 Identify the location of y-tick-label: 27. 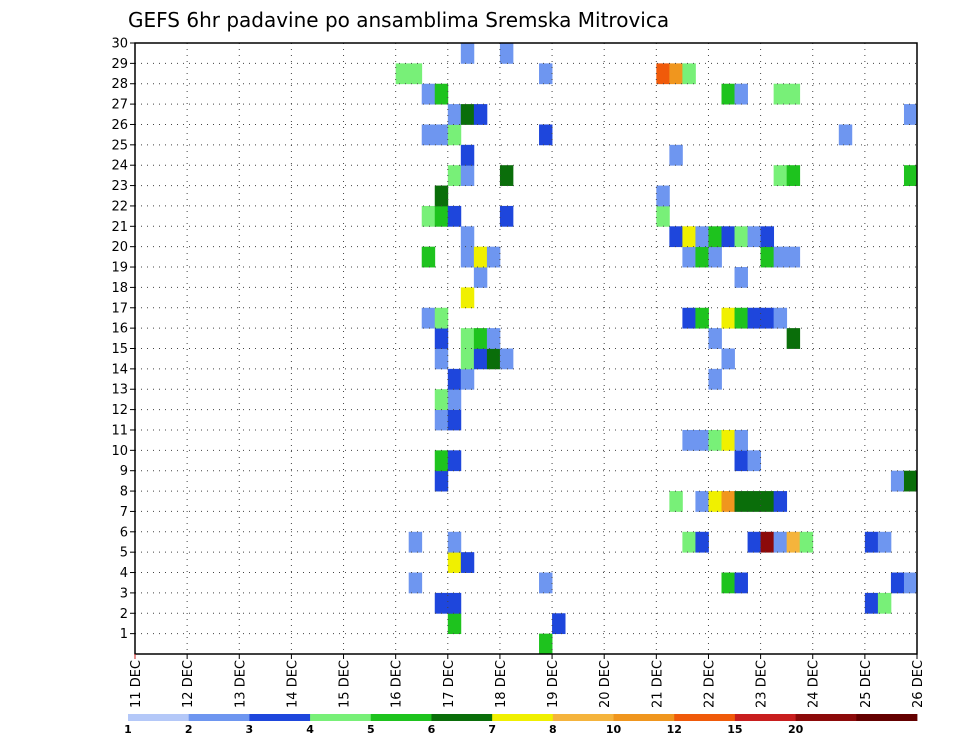
(119, 105).